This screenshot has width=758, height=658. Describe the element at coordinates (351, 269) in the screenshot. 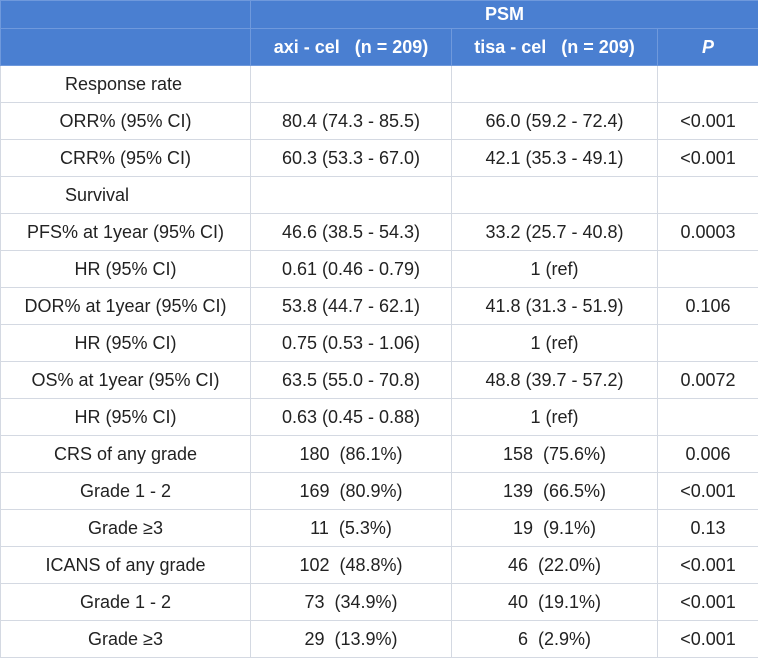

I see `axi-cel-value: 0.61 (0.46 - 0.79)` at that location.